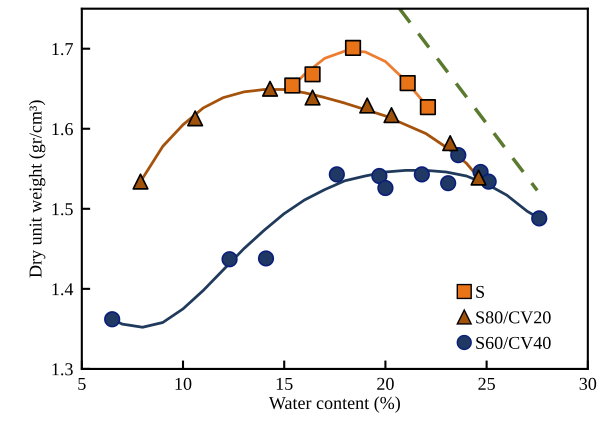  I want to click on x-tick-label: 20, so click(385, 384).